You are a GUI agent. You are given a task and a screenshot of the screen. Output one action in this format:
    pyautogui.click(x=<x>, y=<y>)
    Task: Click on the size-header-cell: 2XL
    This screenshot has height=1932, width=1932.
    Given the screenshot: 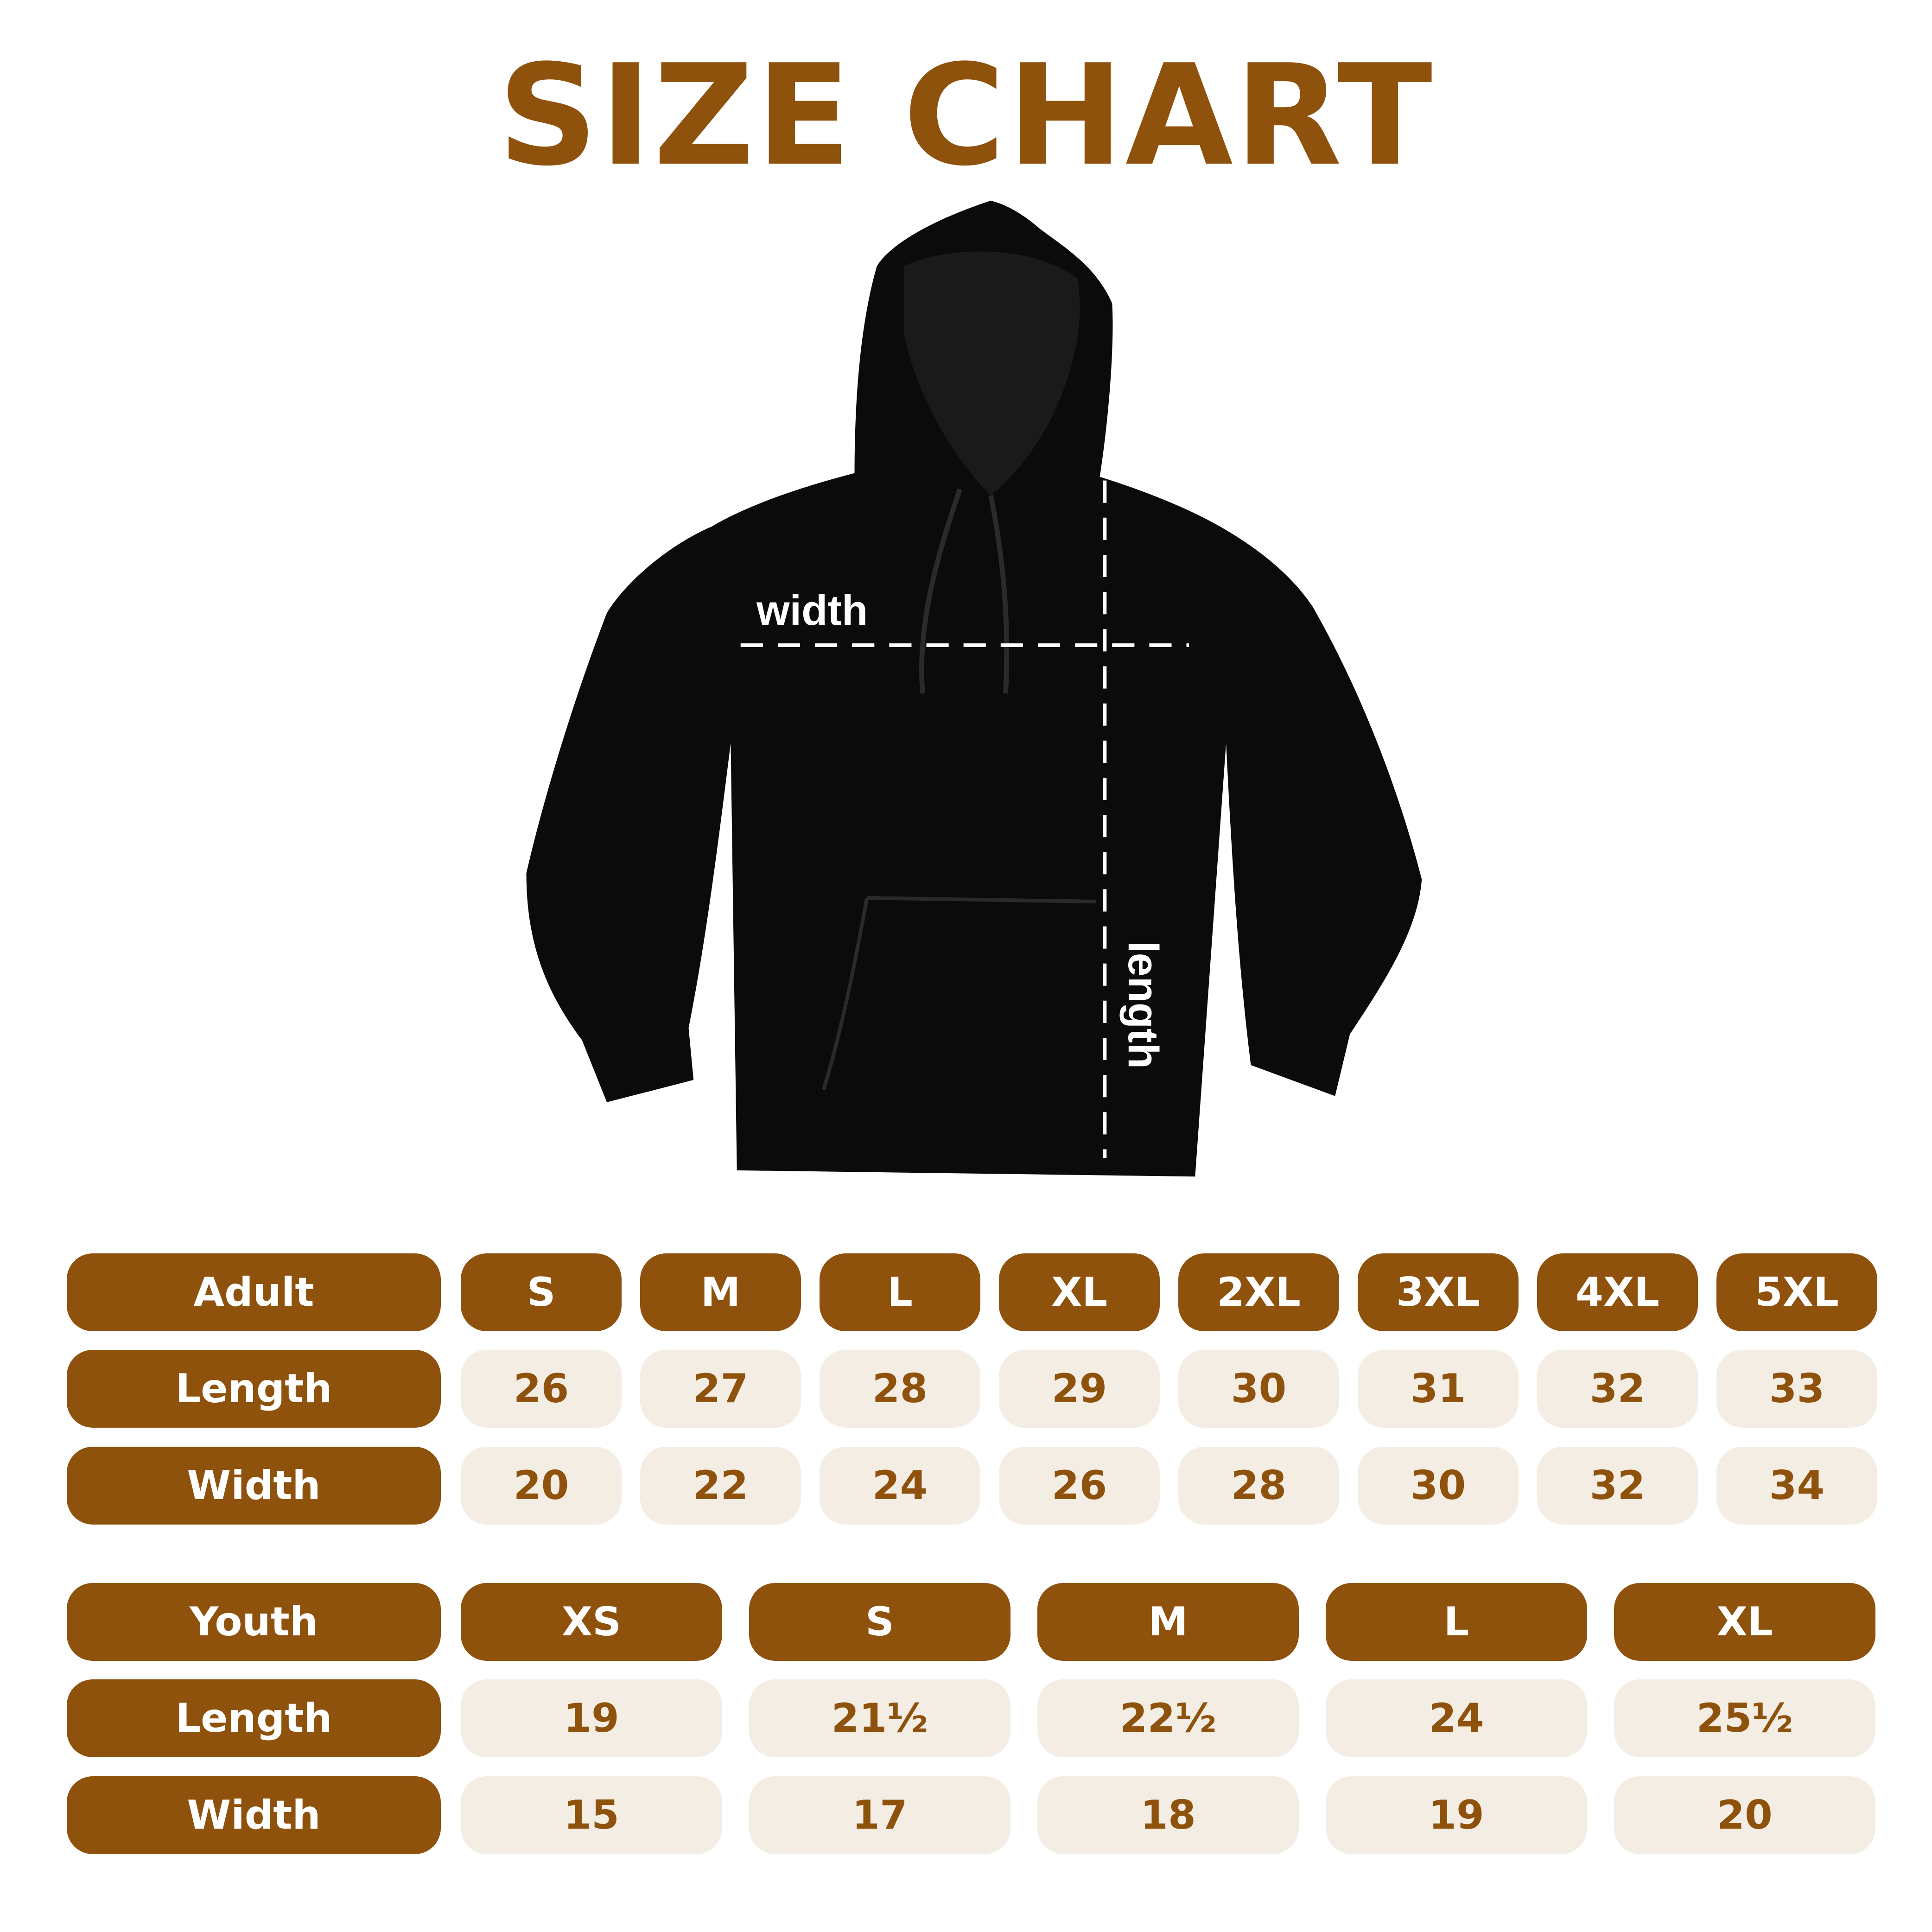 What is the action you would take?
    pyautogui.click(x=1258, y=1292)
    